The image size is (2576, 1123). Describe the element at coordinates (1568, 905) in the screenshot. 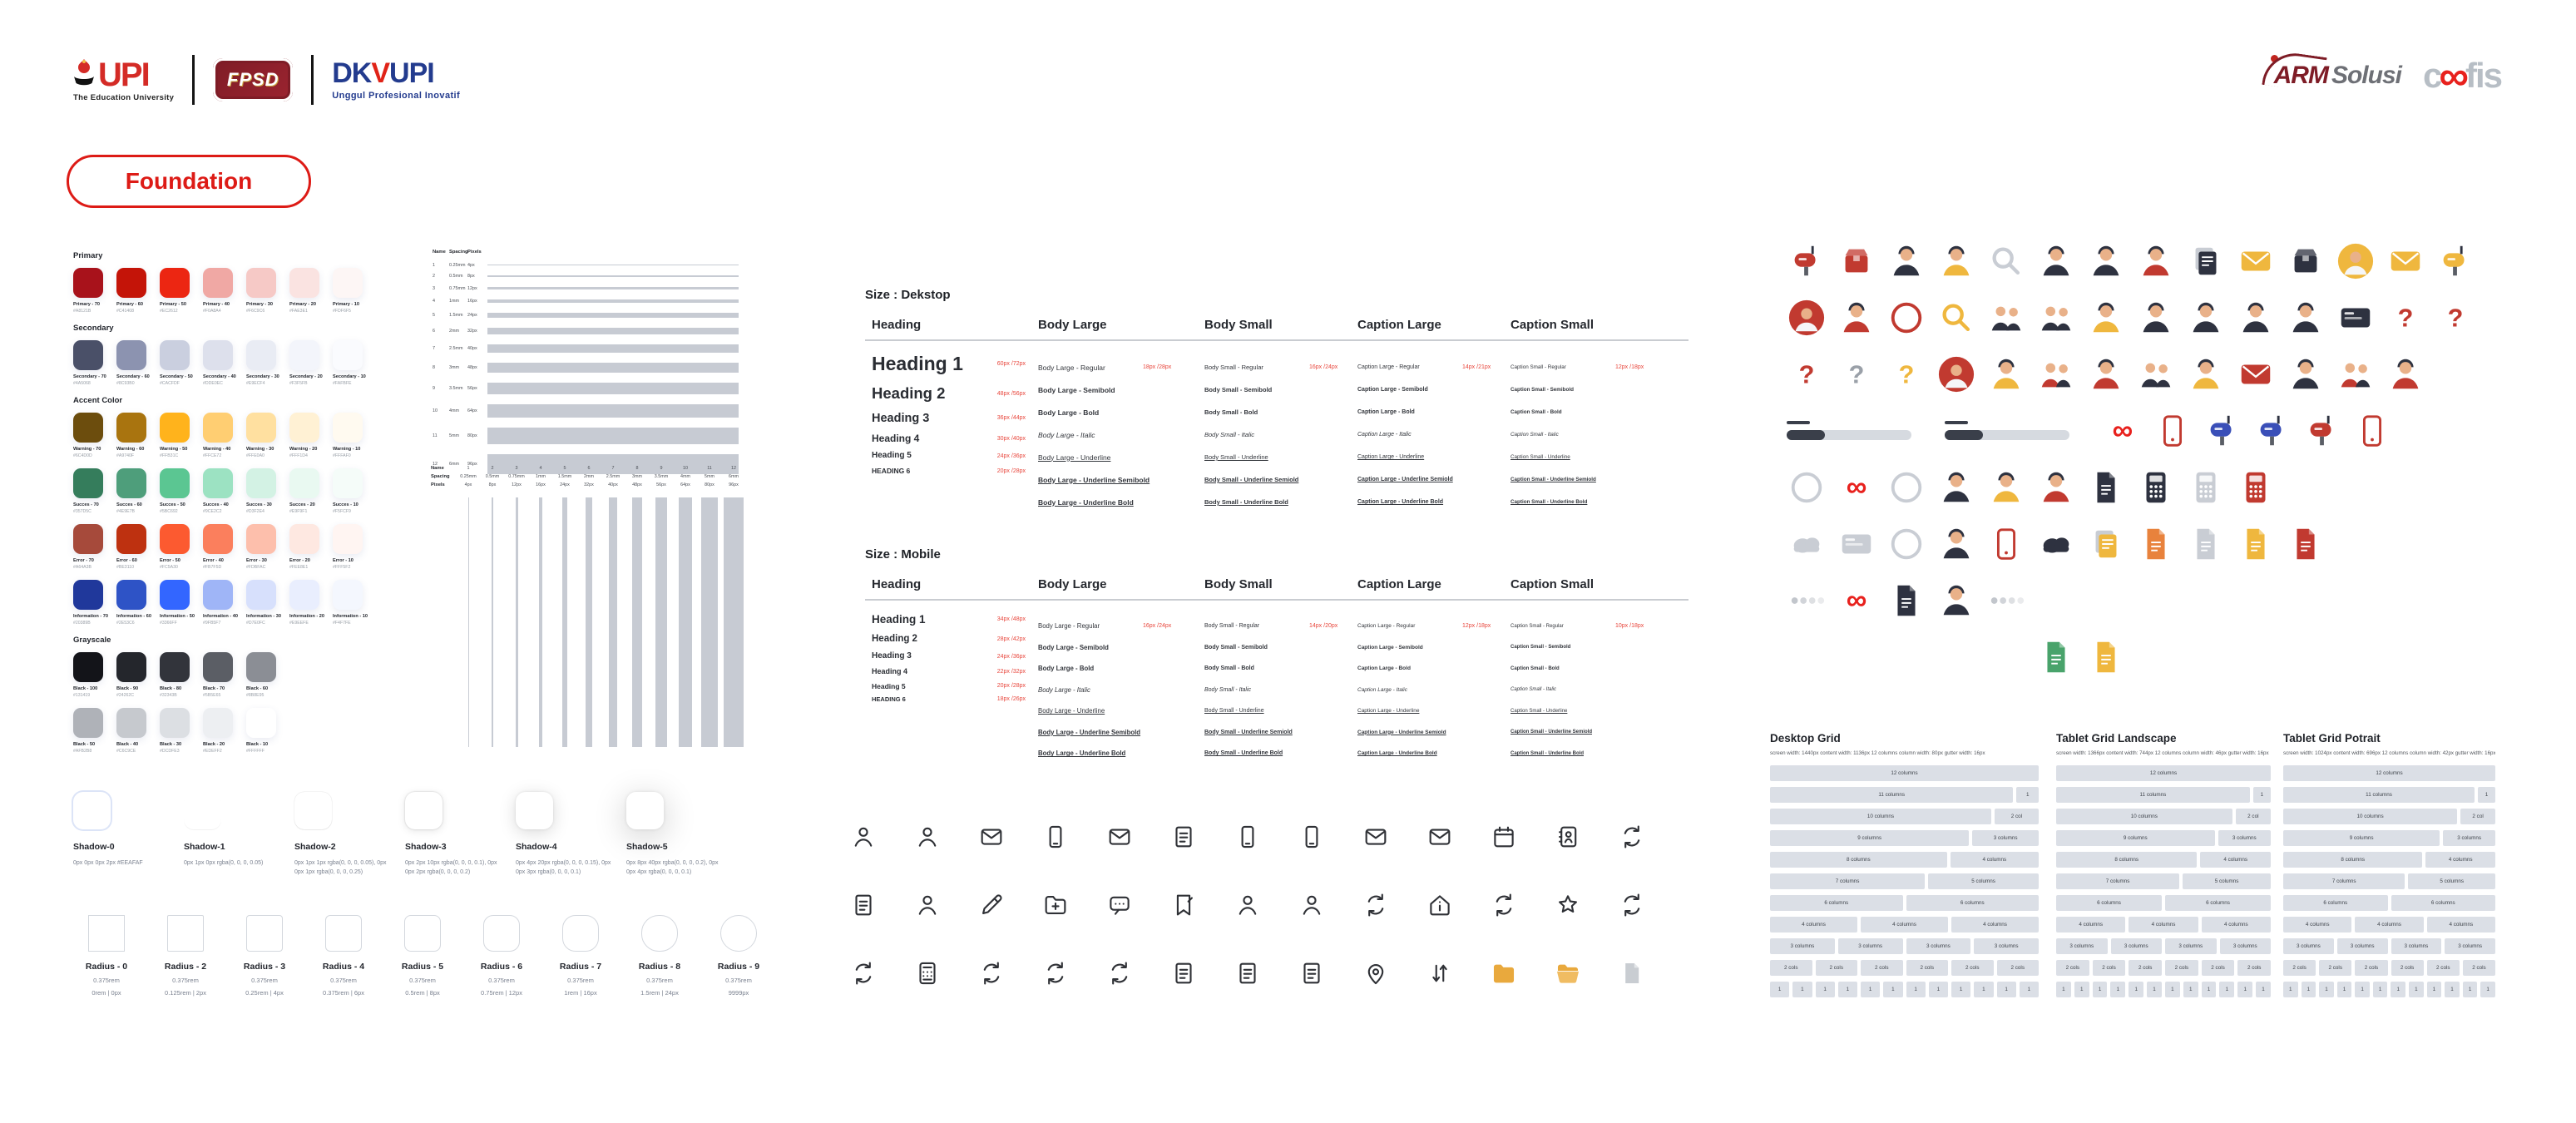

I see `star-plus-icon` at that location.